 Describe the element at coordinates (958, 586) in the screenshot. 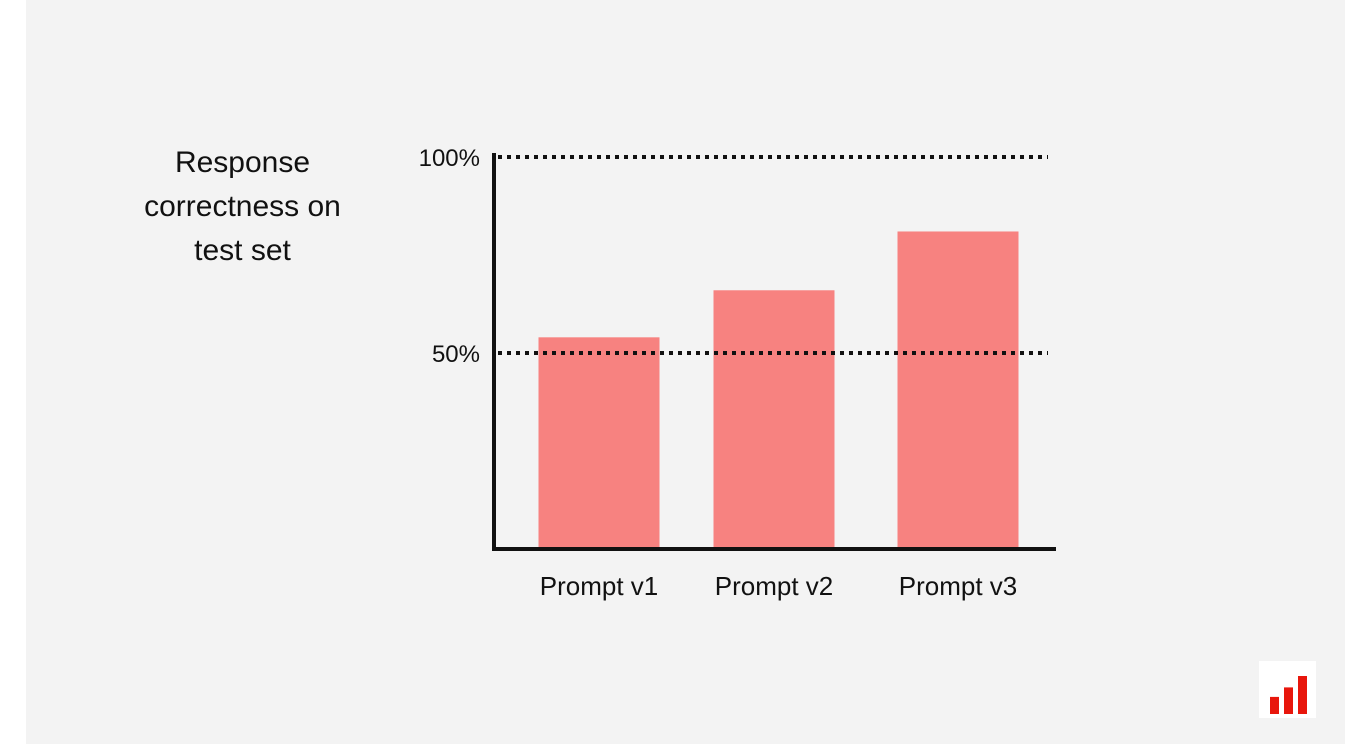

I see `category-label-prompt-v3: Prompt v3` at that location.